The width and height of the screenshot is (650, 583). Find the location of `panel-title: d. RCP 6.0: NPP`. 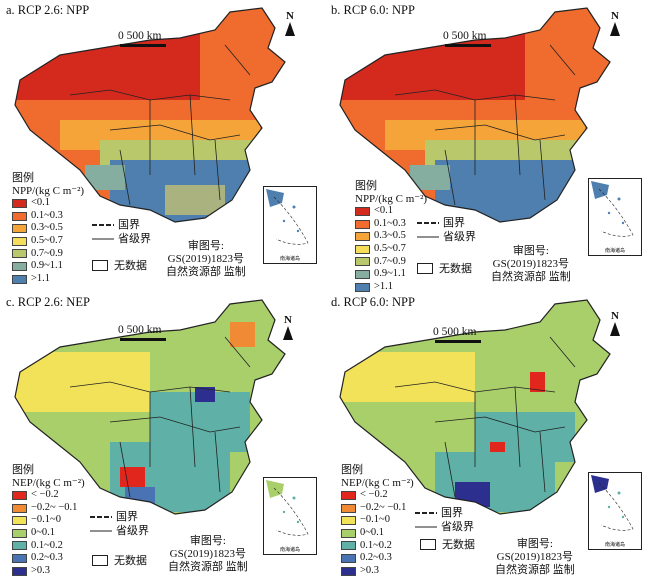

panel-title: d. RCP 6.0: NPP is located at coordinates (373, 302).